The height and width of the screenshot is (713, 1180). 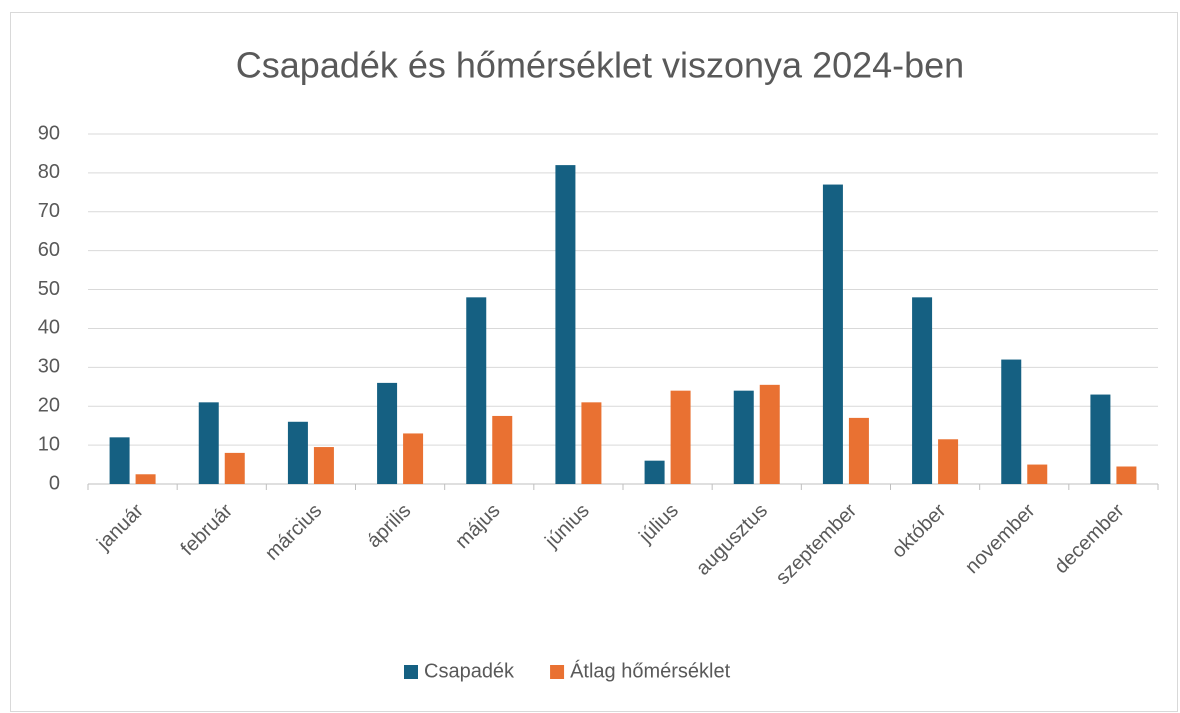 I want to click on y-tick-label: 70, so click(x=49, y=211).